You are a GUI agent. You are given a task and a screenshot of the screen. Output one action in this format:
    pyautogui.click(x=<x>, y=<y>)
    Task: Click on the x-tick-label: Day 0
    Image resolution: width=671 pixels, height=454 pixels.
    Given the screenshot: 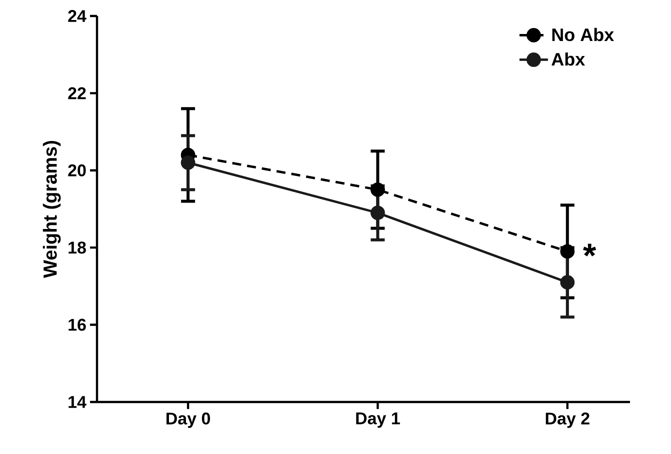 What is the action you would take?
    pyautogui.click(x=188, y=420)
    